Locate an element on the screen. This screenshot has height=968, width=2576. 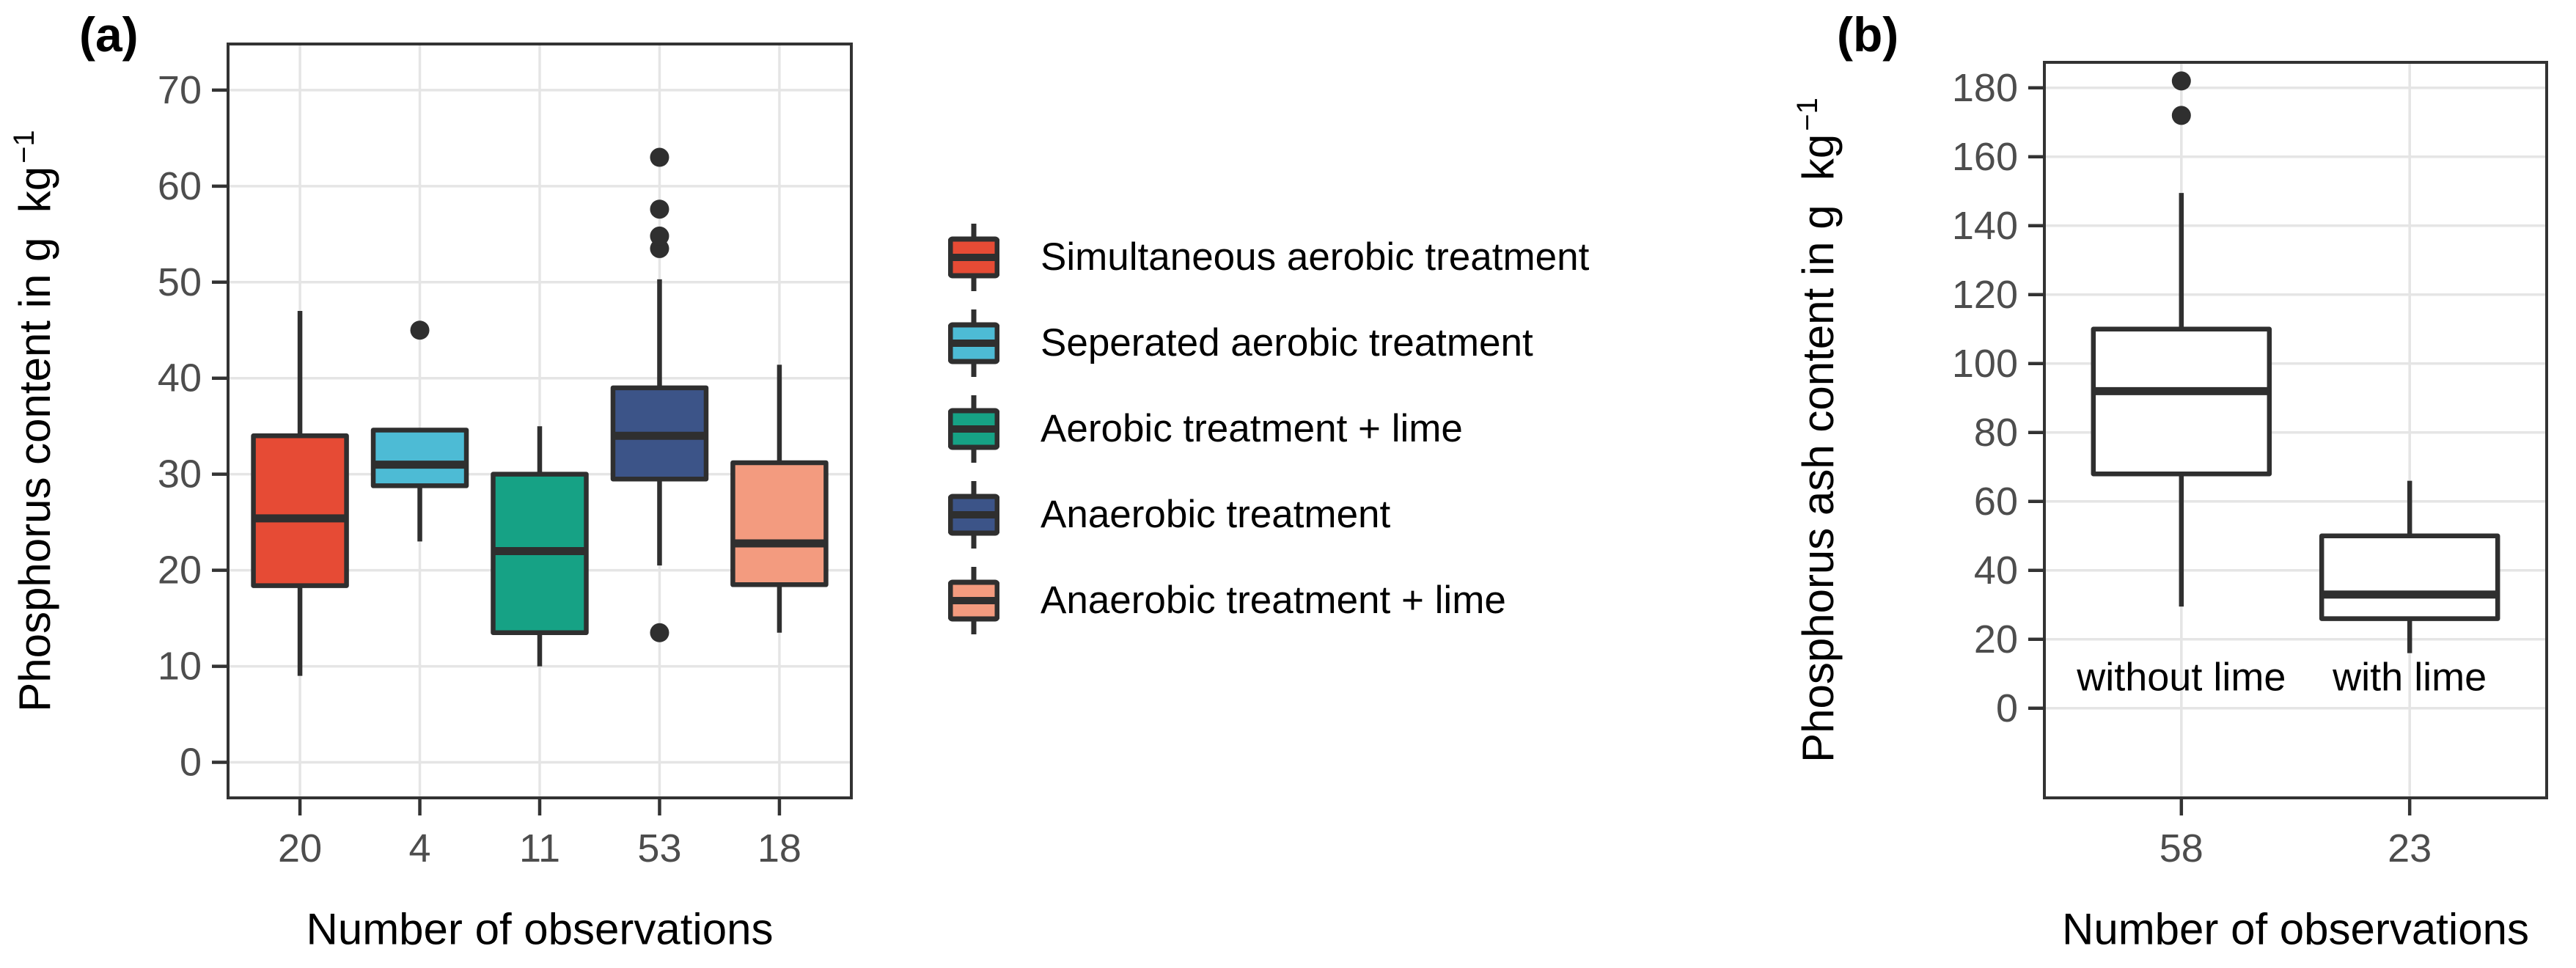
legend-item-label: Seperated aerobic treatment is located at coordinates (1287, 342).